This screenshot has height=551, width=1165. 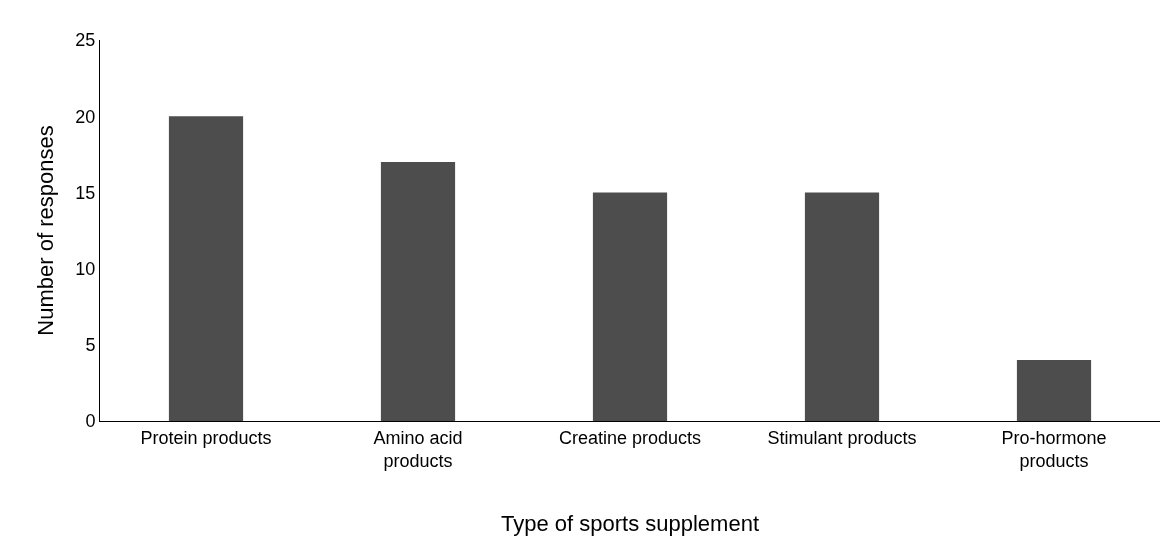 I want to click on y-tick-label: 5, so click(x=90, y=345).